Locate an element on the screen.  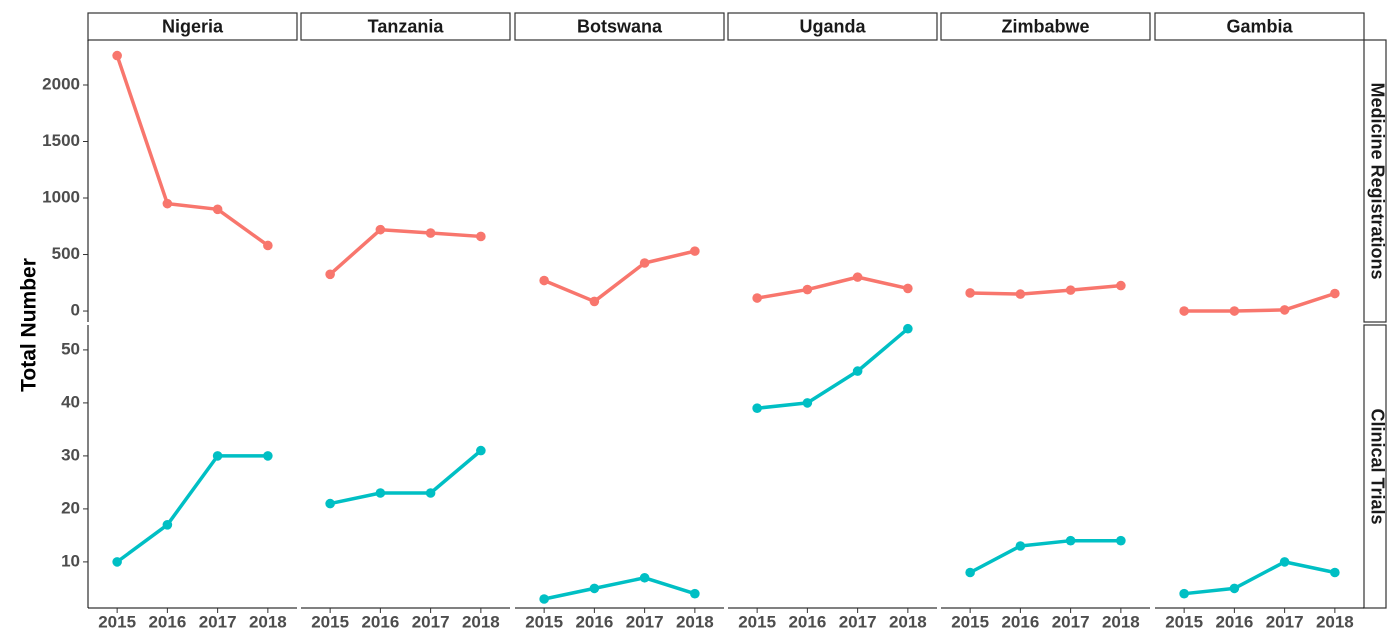
facet-label: Gambia is located at coordinates (1259, 26).